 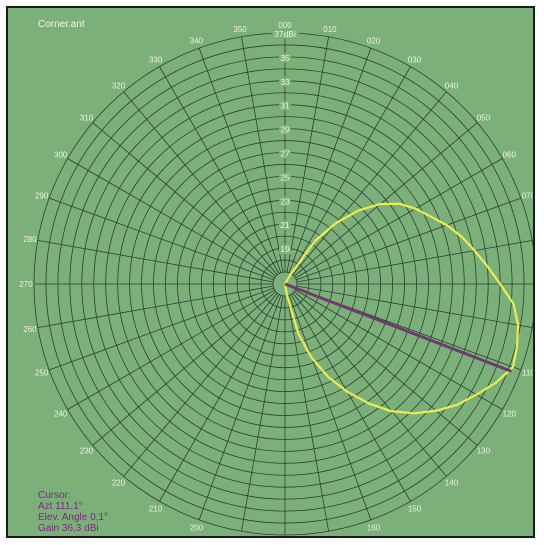 I want to click on azimuth-tick-label: 120, so click(x=510, y=414).